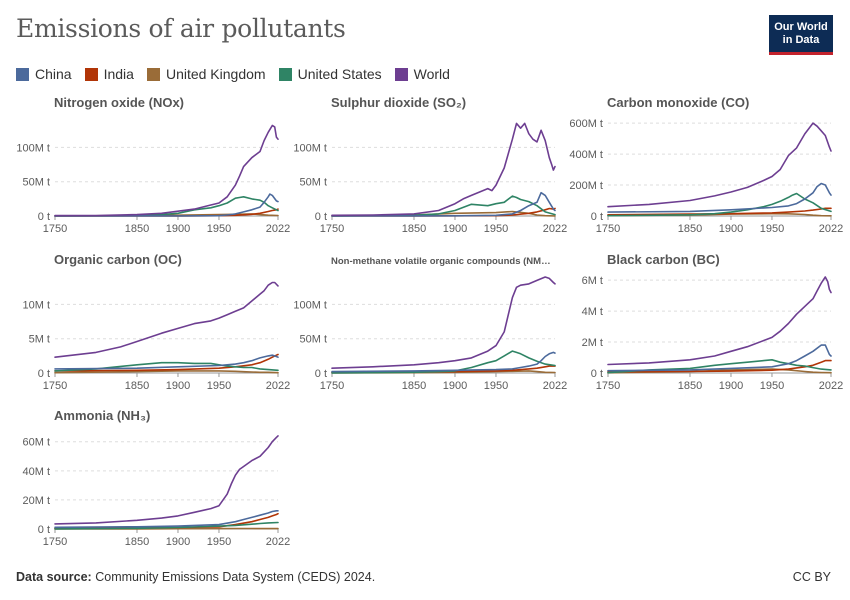 The width and height of the screenshot is (850, 600). I want to click on legend-item-china: China, so click(44, 74).